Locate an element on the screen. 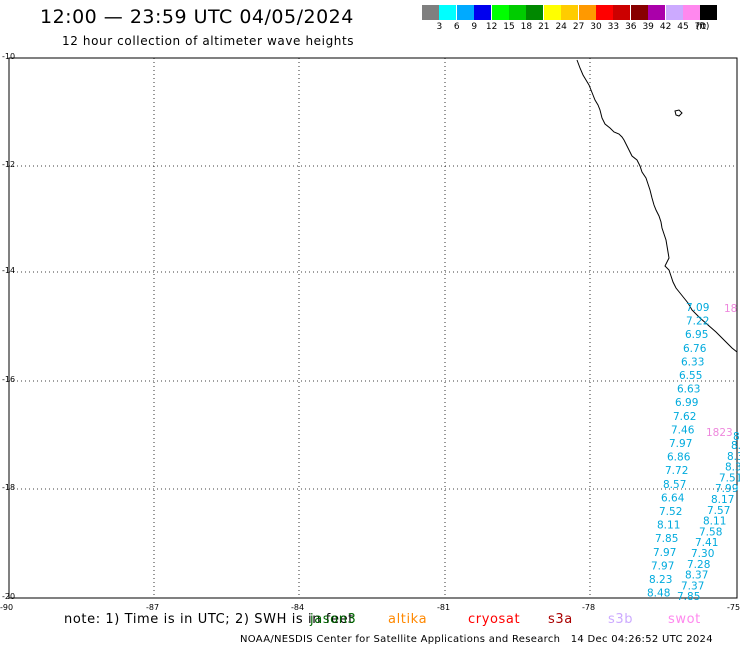 The image size is (740, 650). wave-height-value: 7.52 is located at coordinates (670, 512).